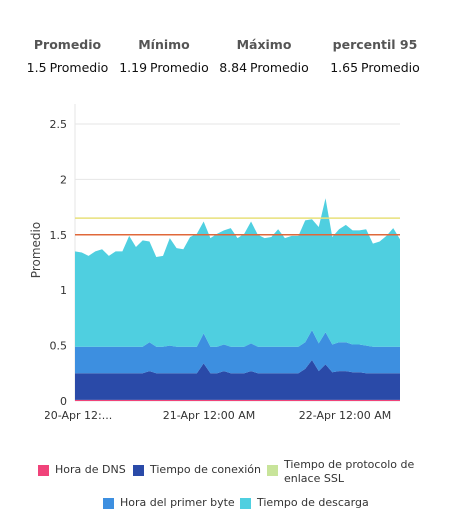 The image size is (450, 530). I want to click on legend-swatch-download, so click(245, 503).